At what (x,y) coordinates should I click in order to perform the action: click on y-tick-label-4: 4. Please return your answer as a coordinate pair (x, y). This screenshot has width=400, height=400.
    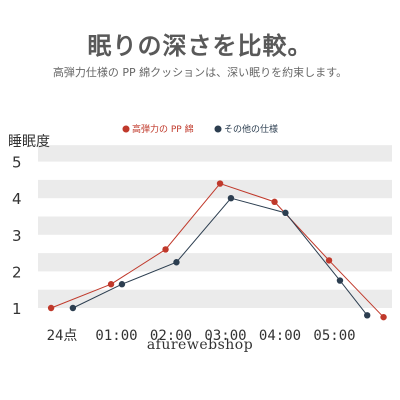
    Looking at the image, I should click on (17, 199).